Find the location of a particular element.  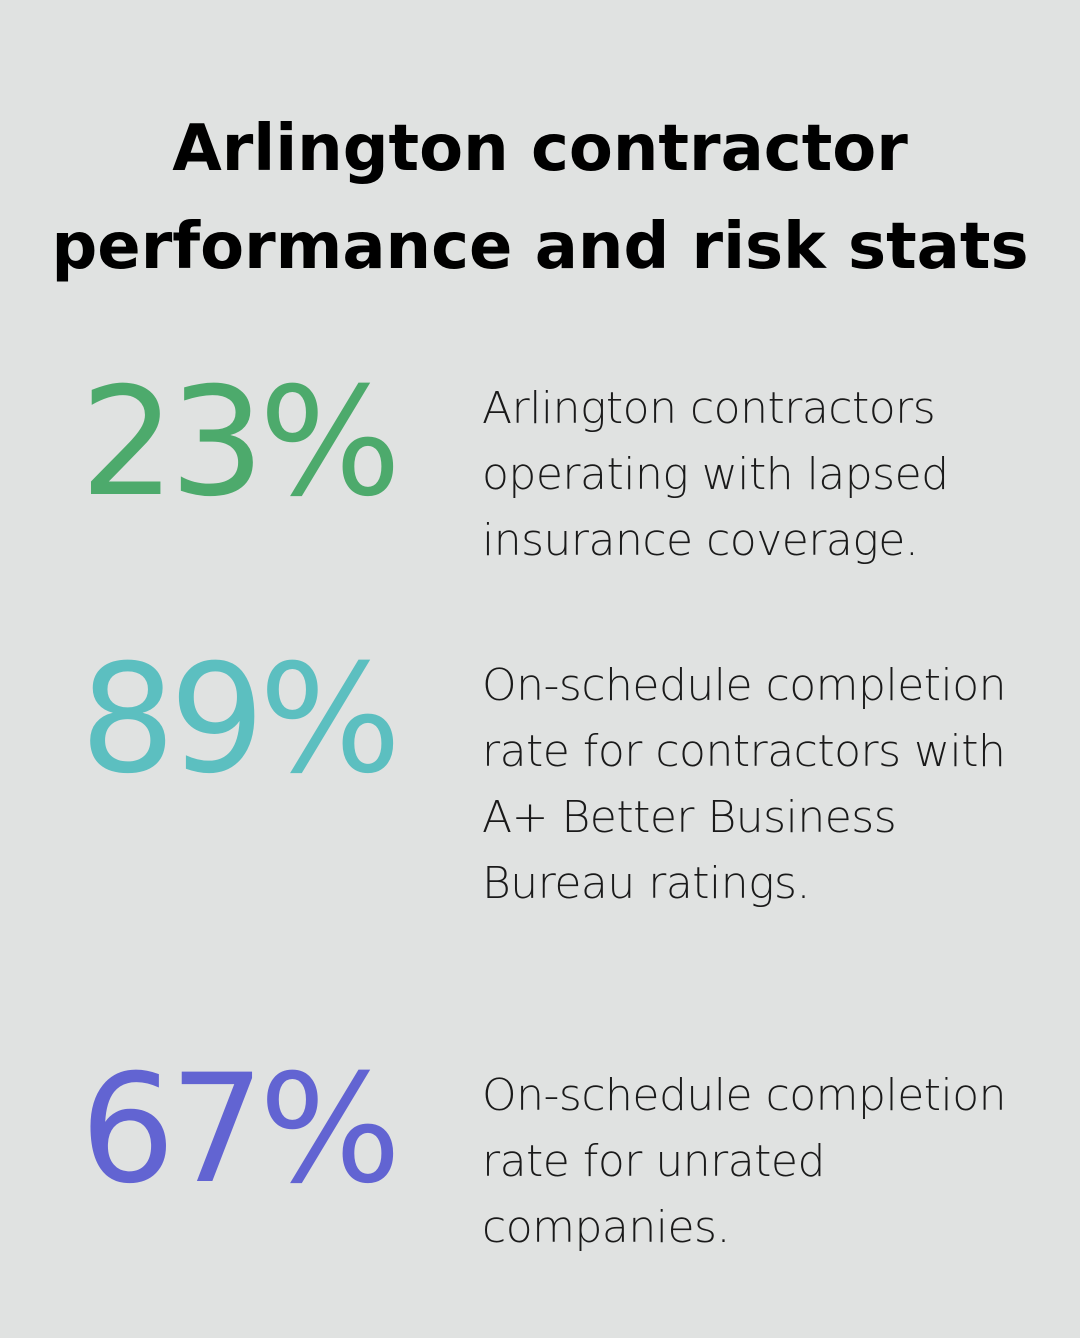

title-line-2: performance and risk stats is located at coordinates (540, 247).